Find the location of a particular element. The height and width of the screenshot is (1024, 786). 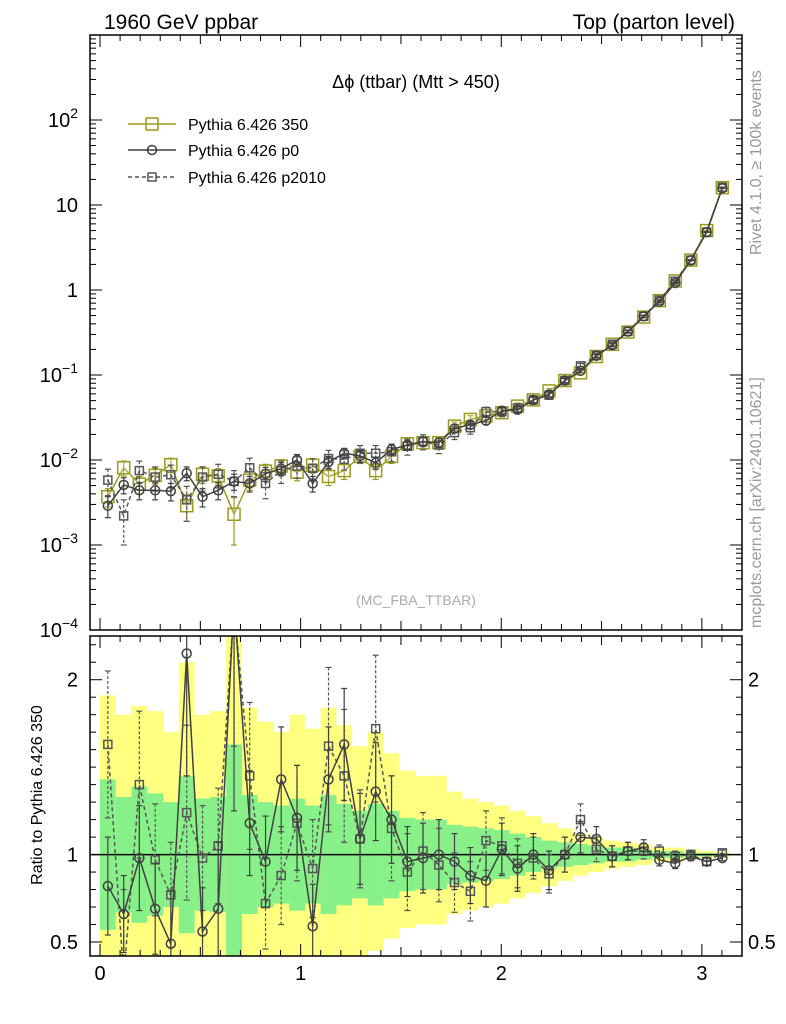

header-right: Top (parton level) is located at coordinates (654, 22).